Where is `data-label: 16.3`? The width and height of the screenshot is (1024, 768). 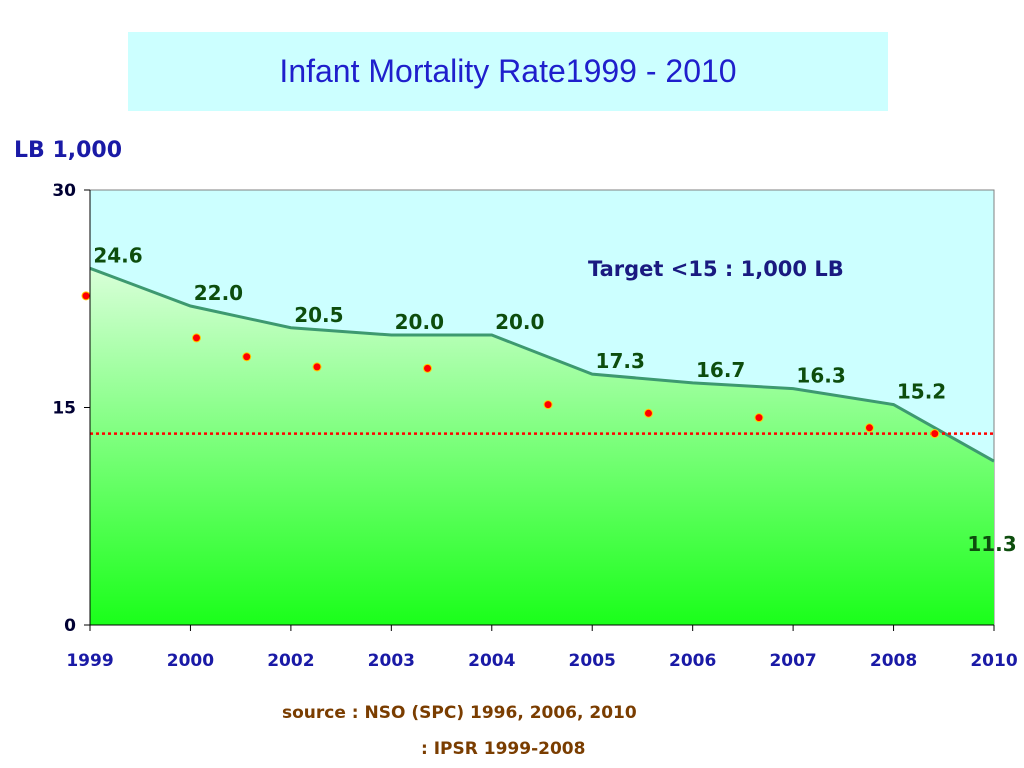
data-label: 16.3 is located at coordinates (820, 376).